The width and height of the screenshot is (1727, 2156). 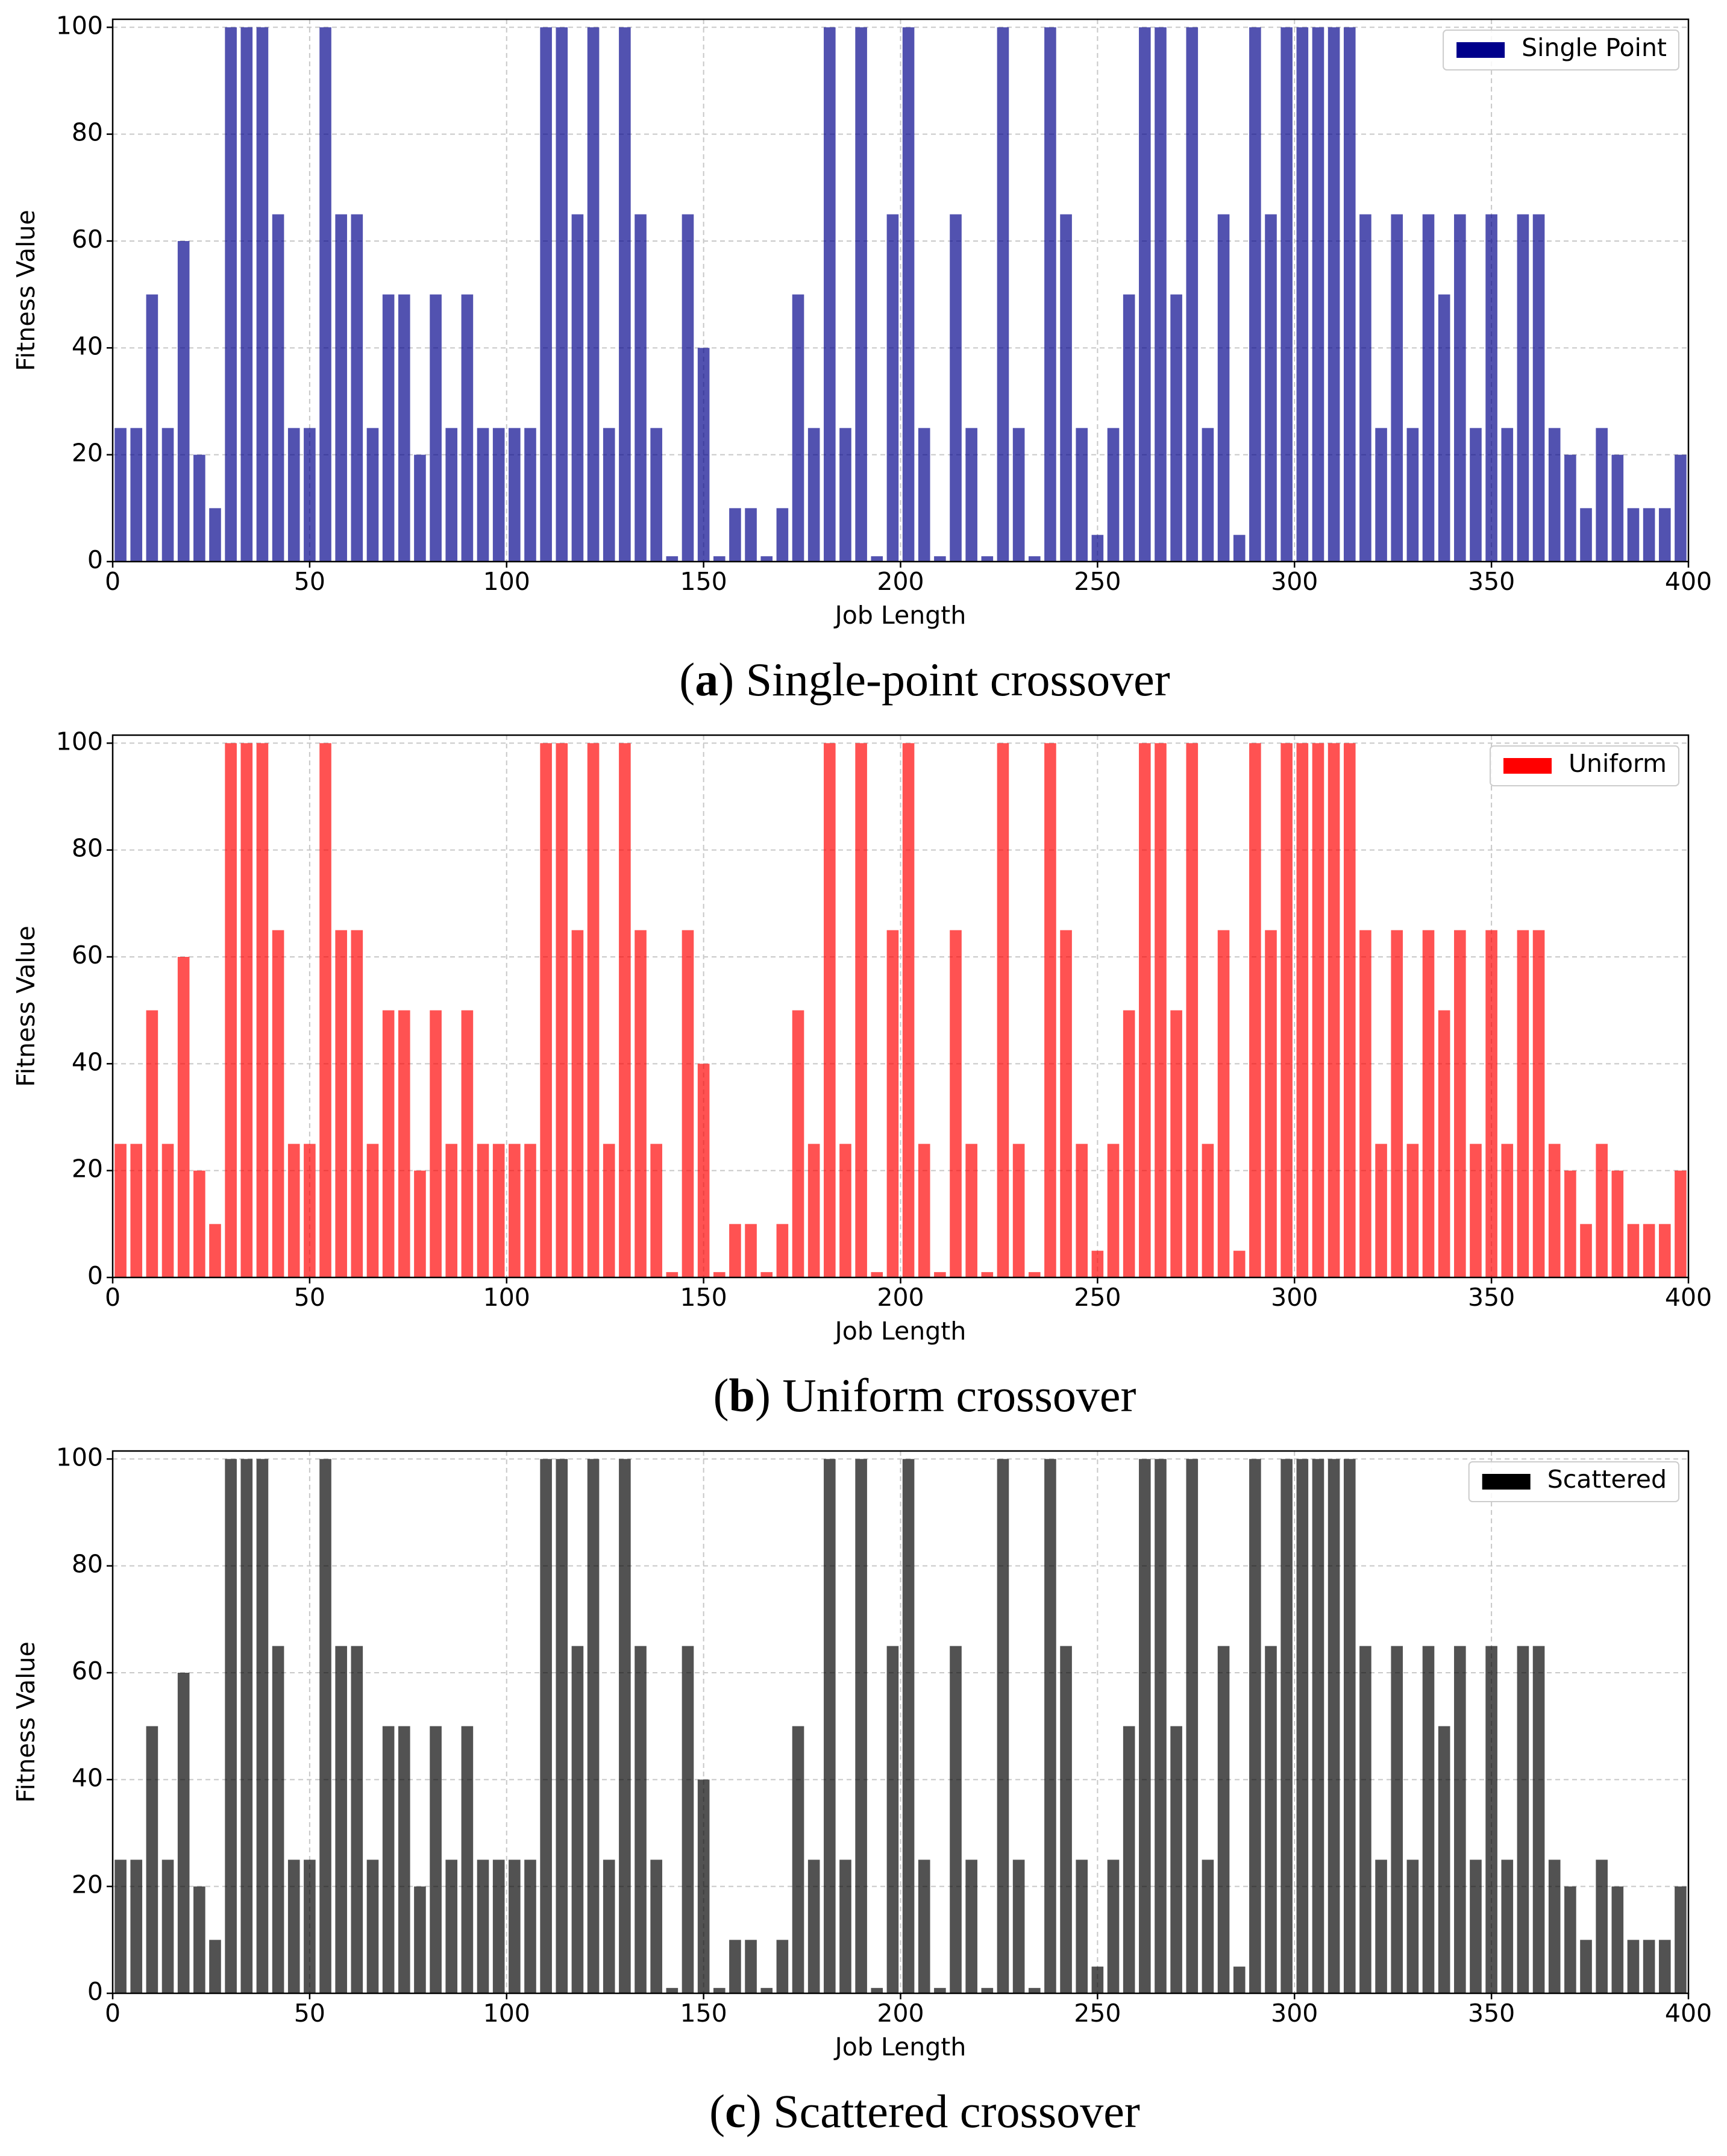 I want to click on legend-label: Uniform, so click(x=1618, y=763).